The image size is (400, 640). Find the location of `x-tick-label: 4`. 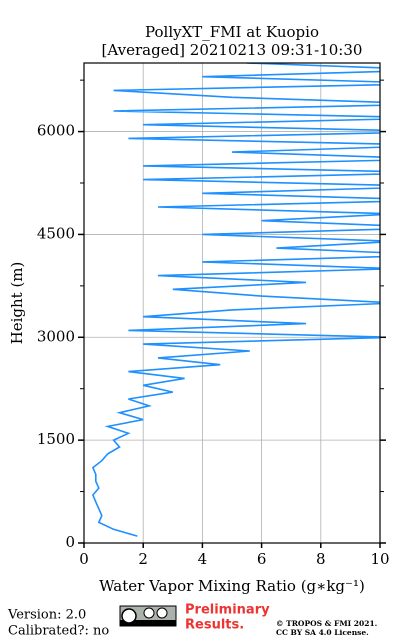

x-tick-label: 4 is located at coordinates (203, 559).